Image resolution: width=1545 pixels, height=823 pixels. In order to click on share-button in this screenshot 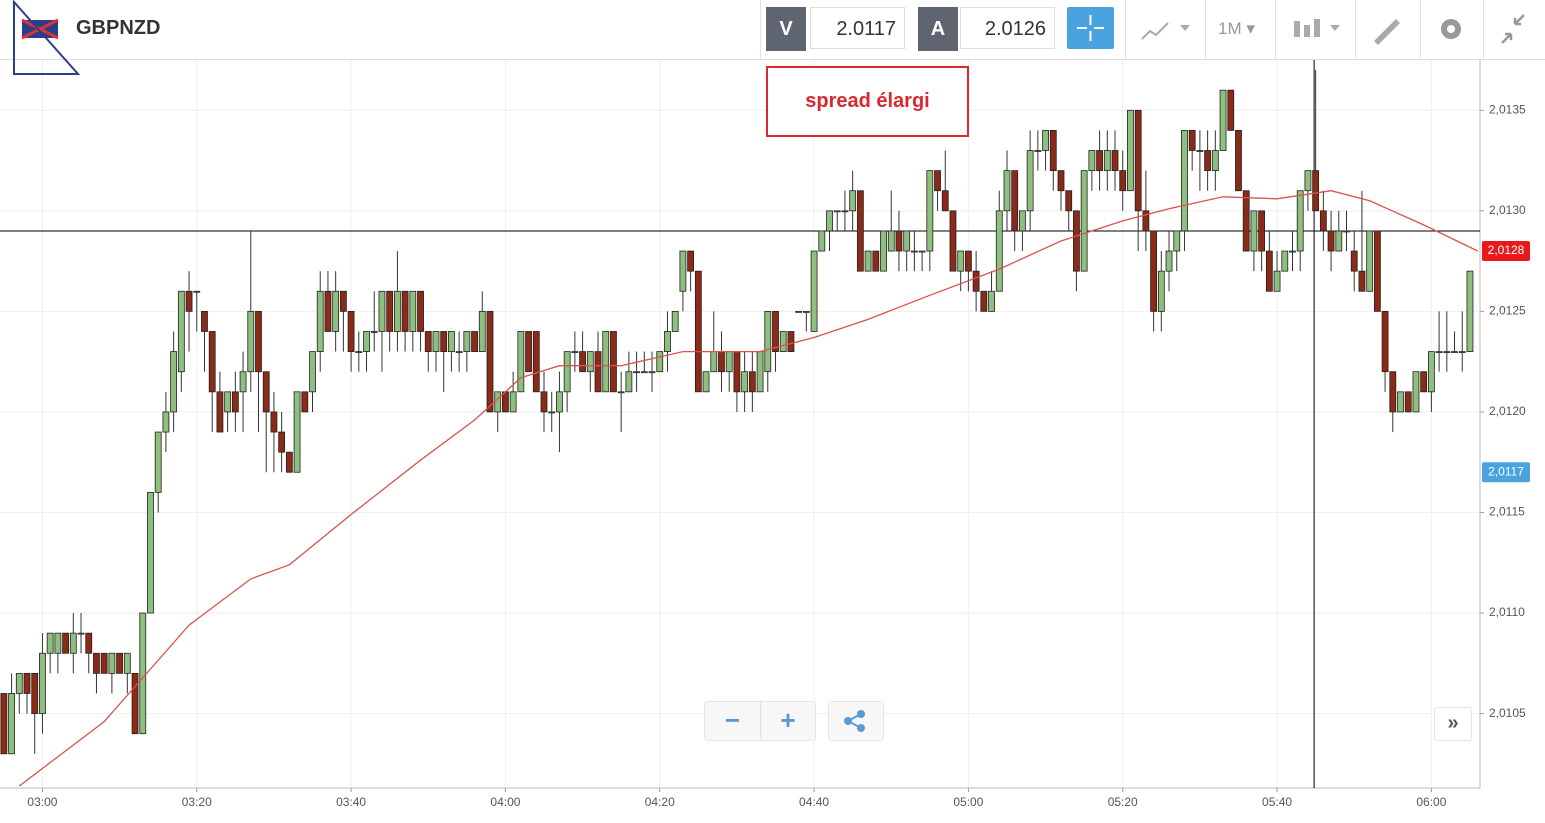, I will do `click(856, 721)`.